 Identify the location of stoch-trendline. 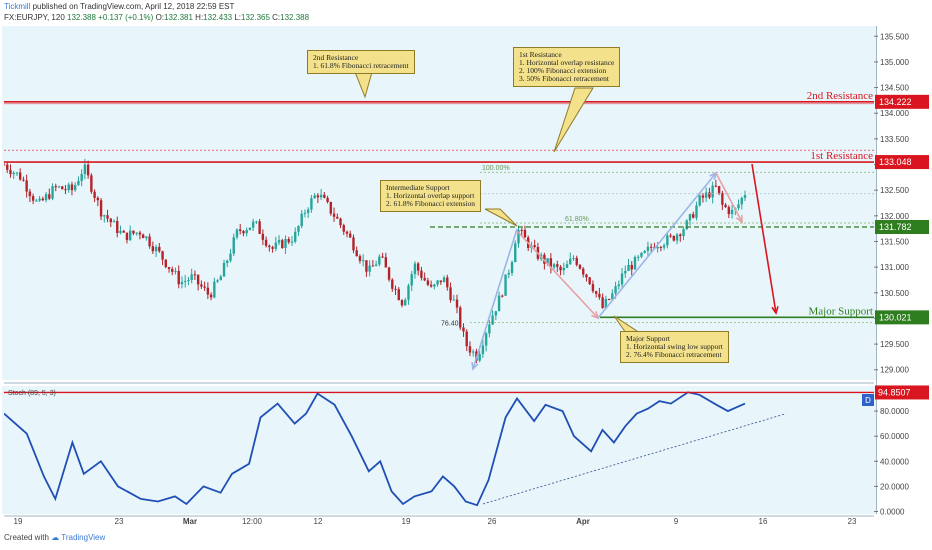
(634, 459).